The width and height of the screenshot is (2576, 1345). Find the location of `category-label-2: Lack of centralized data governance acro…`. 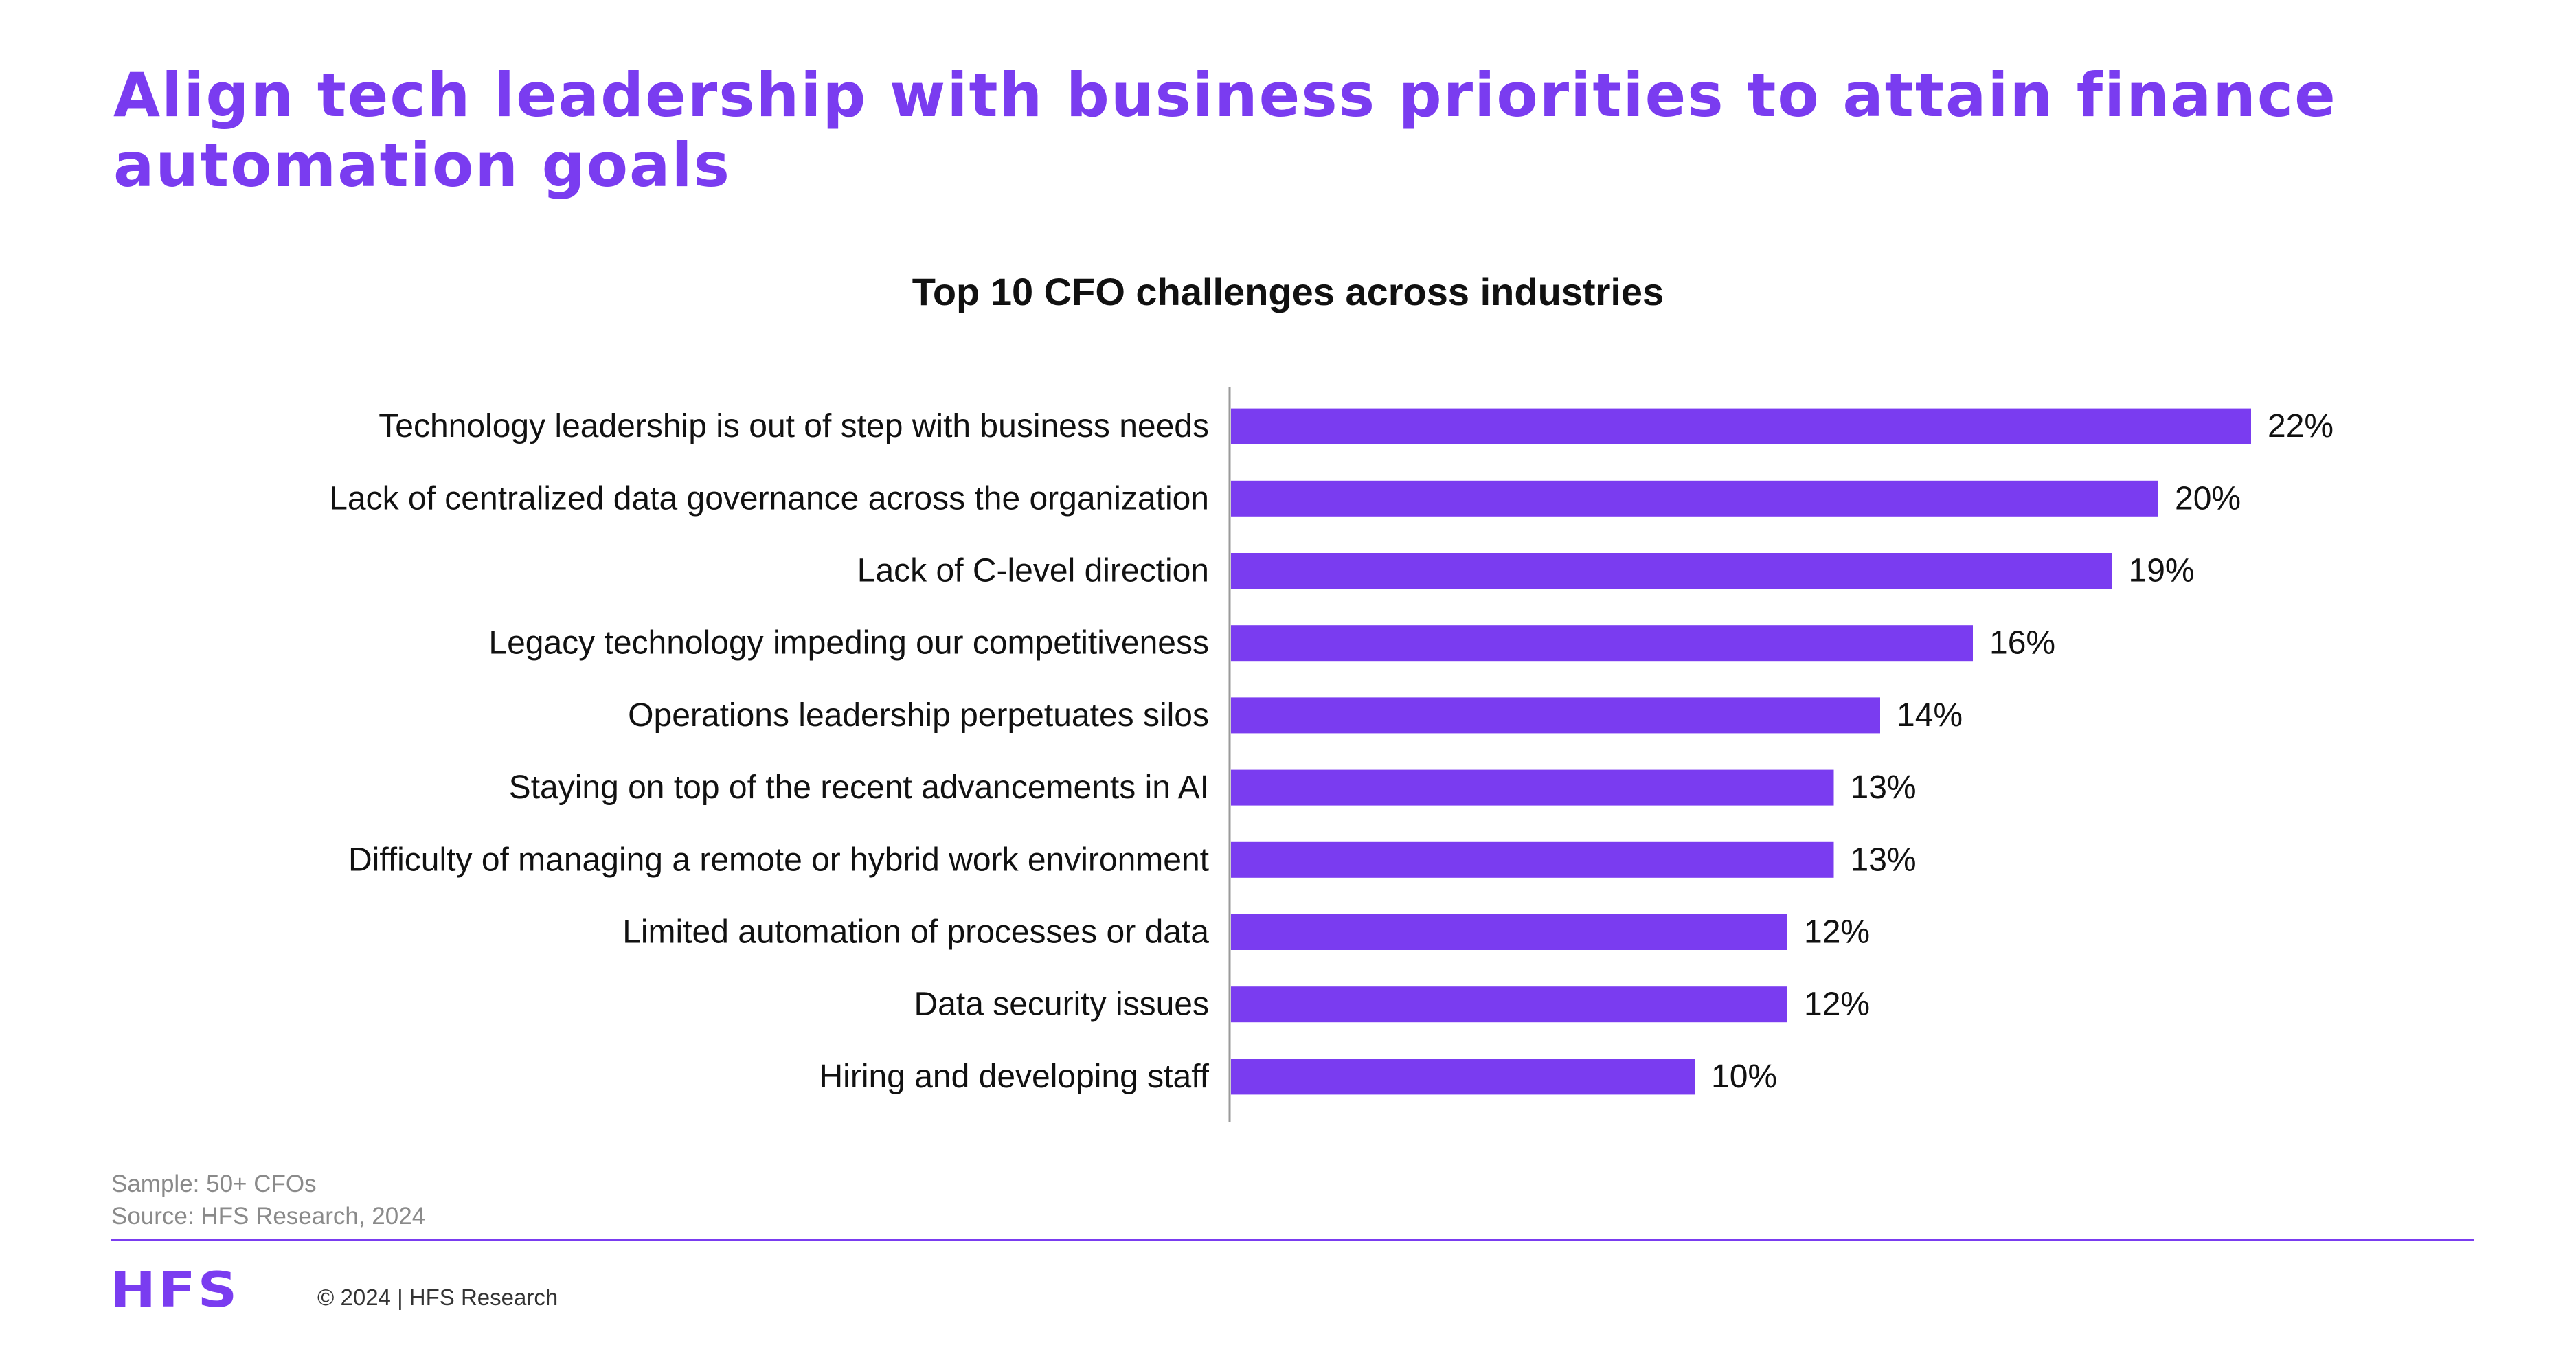

category-label-2: Lack of centralized data governance acro… is located at coordinates (769, 498).